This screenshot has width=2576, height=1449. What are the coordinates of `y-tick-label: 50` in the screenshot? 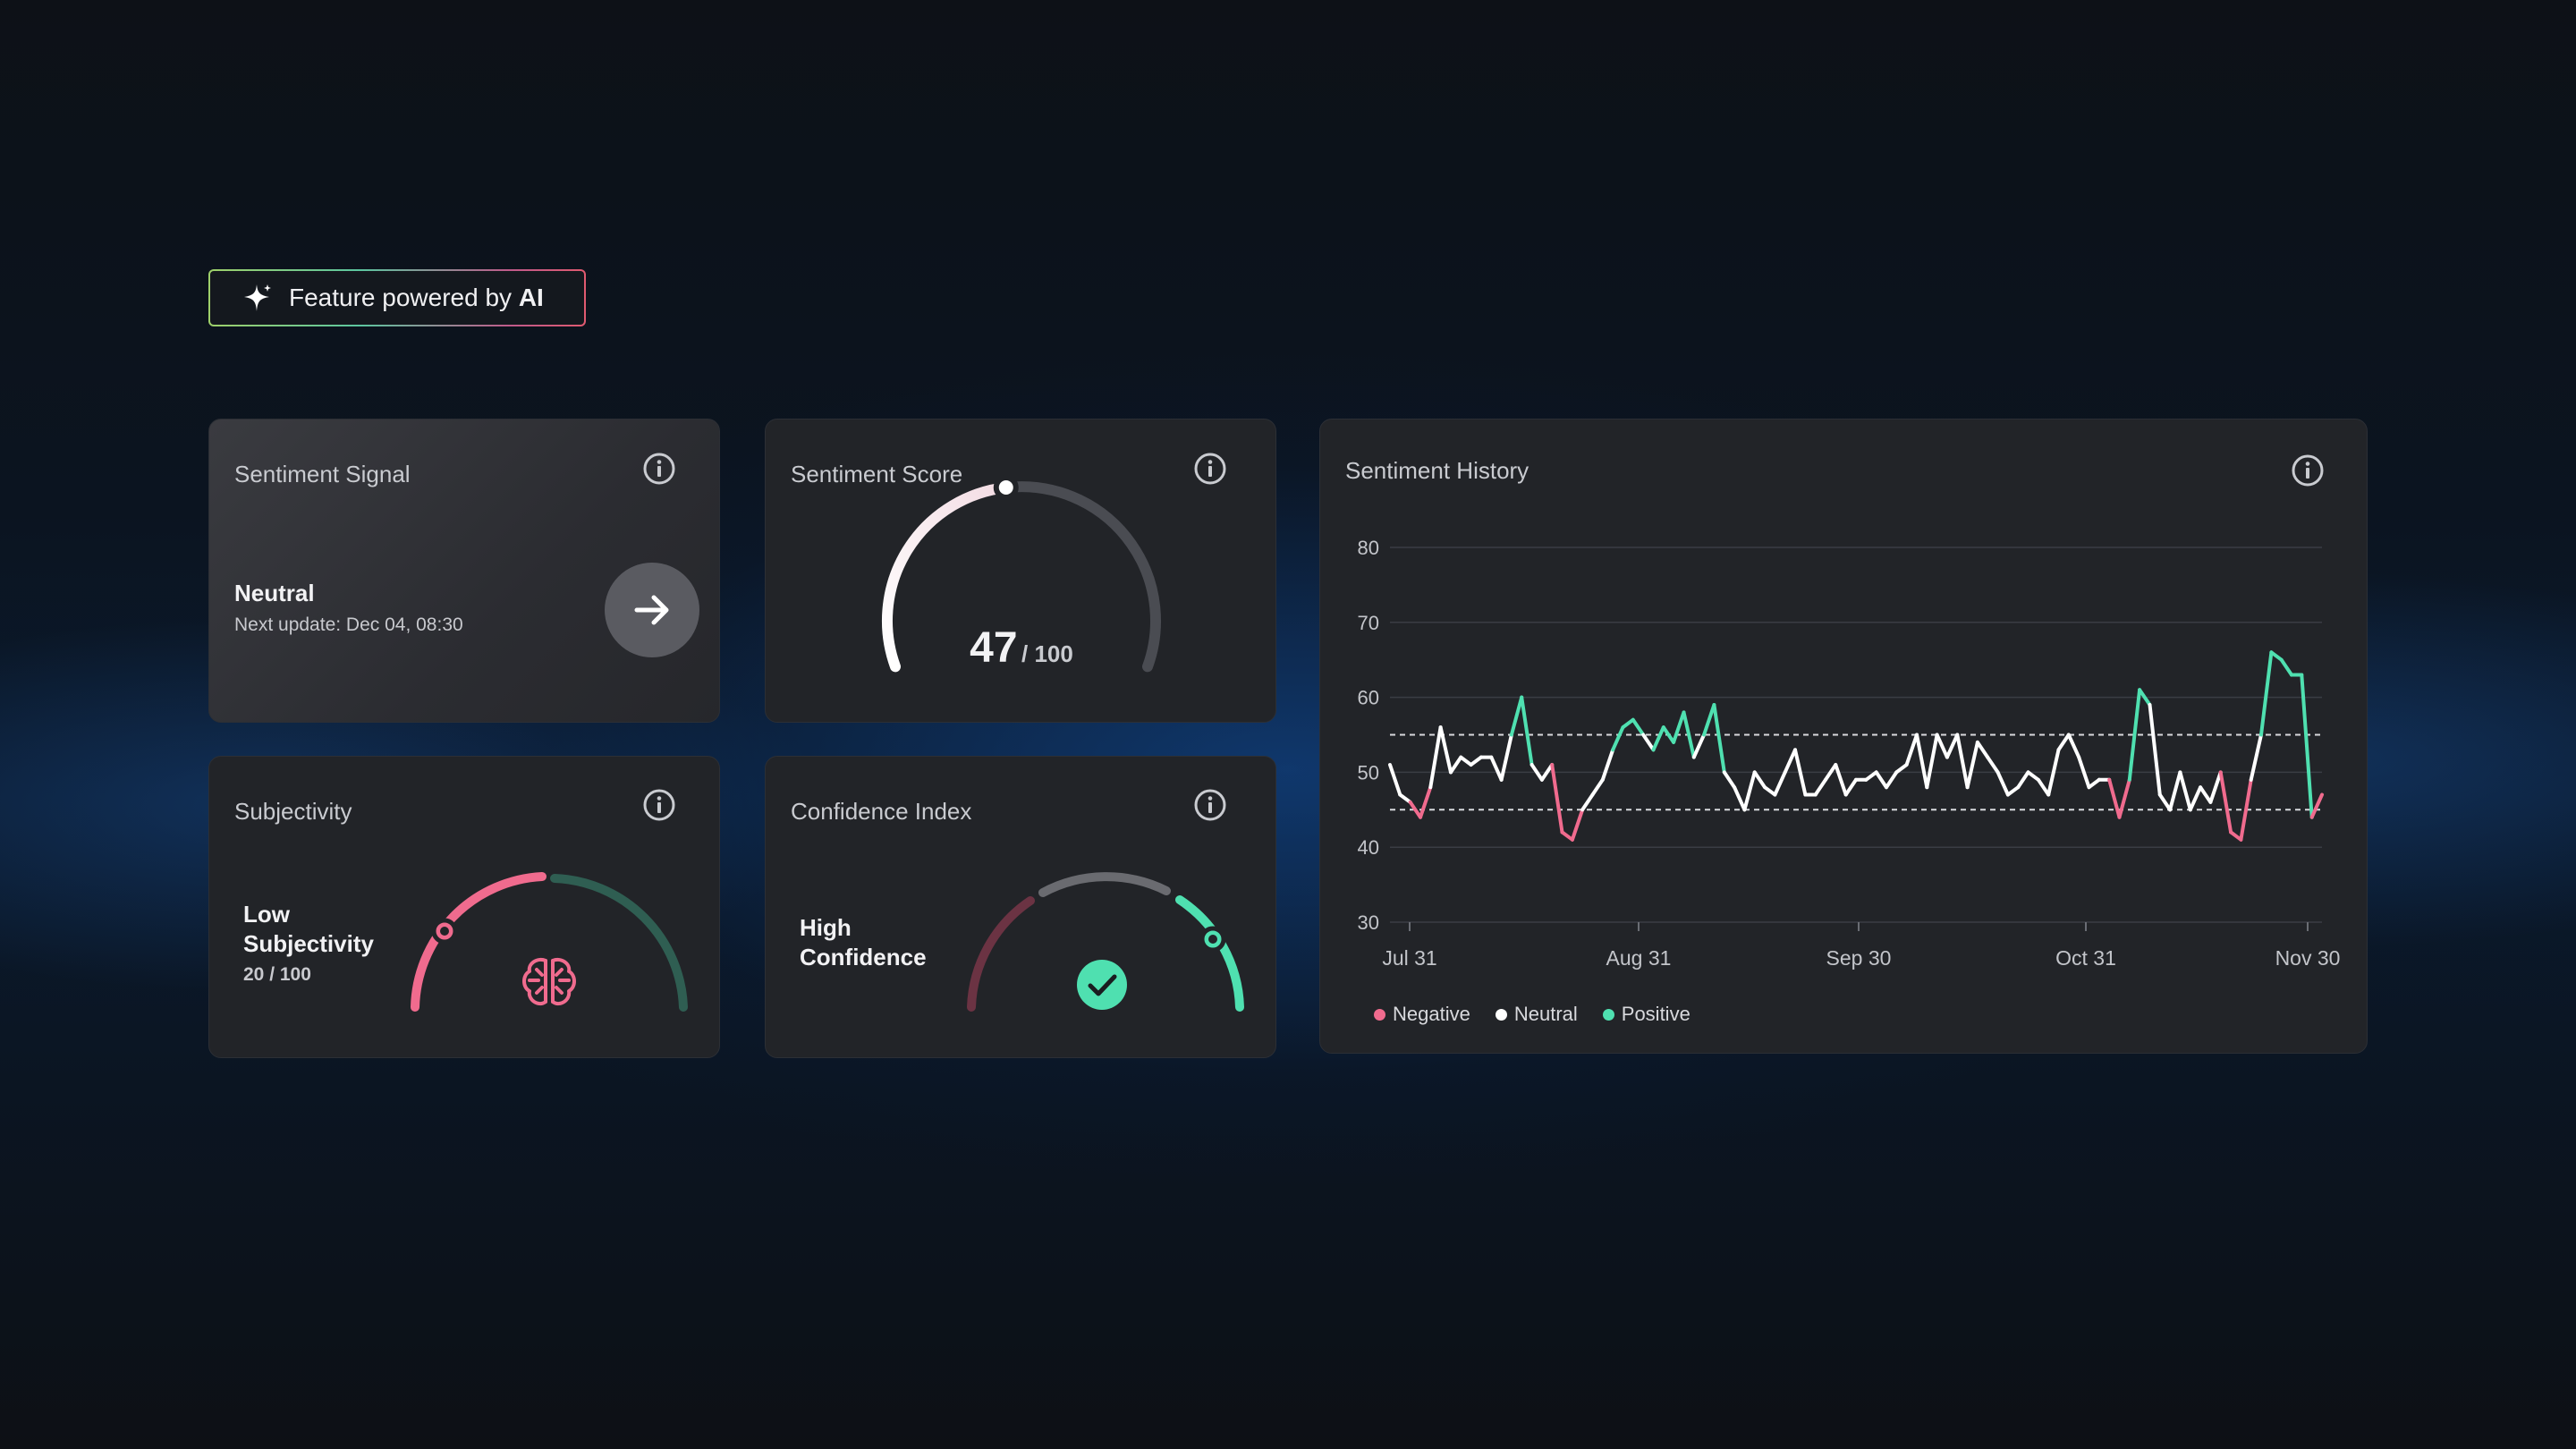 It's located at (1368, 772).